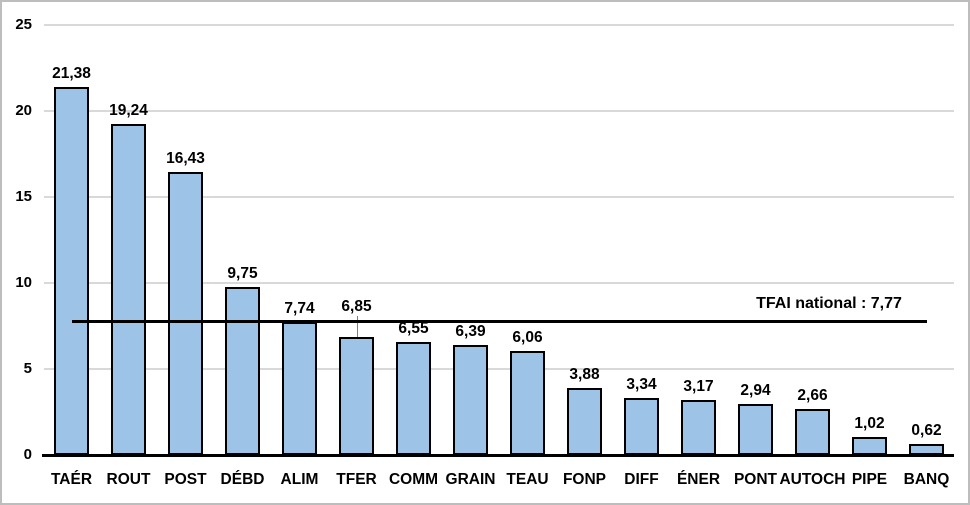 The height and width of the screenshot is (505, 970). Describe the element at coordinates (185, 159) in the screenshot. I see `bar-value-label: 16,43` at that location.